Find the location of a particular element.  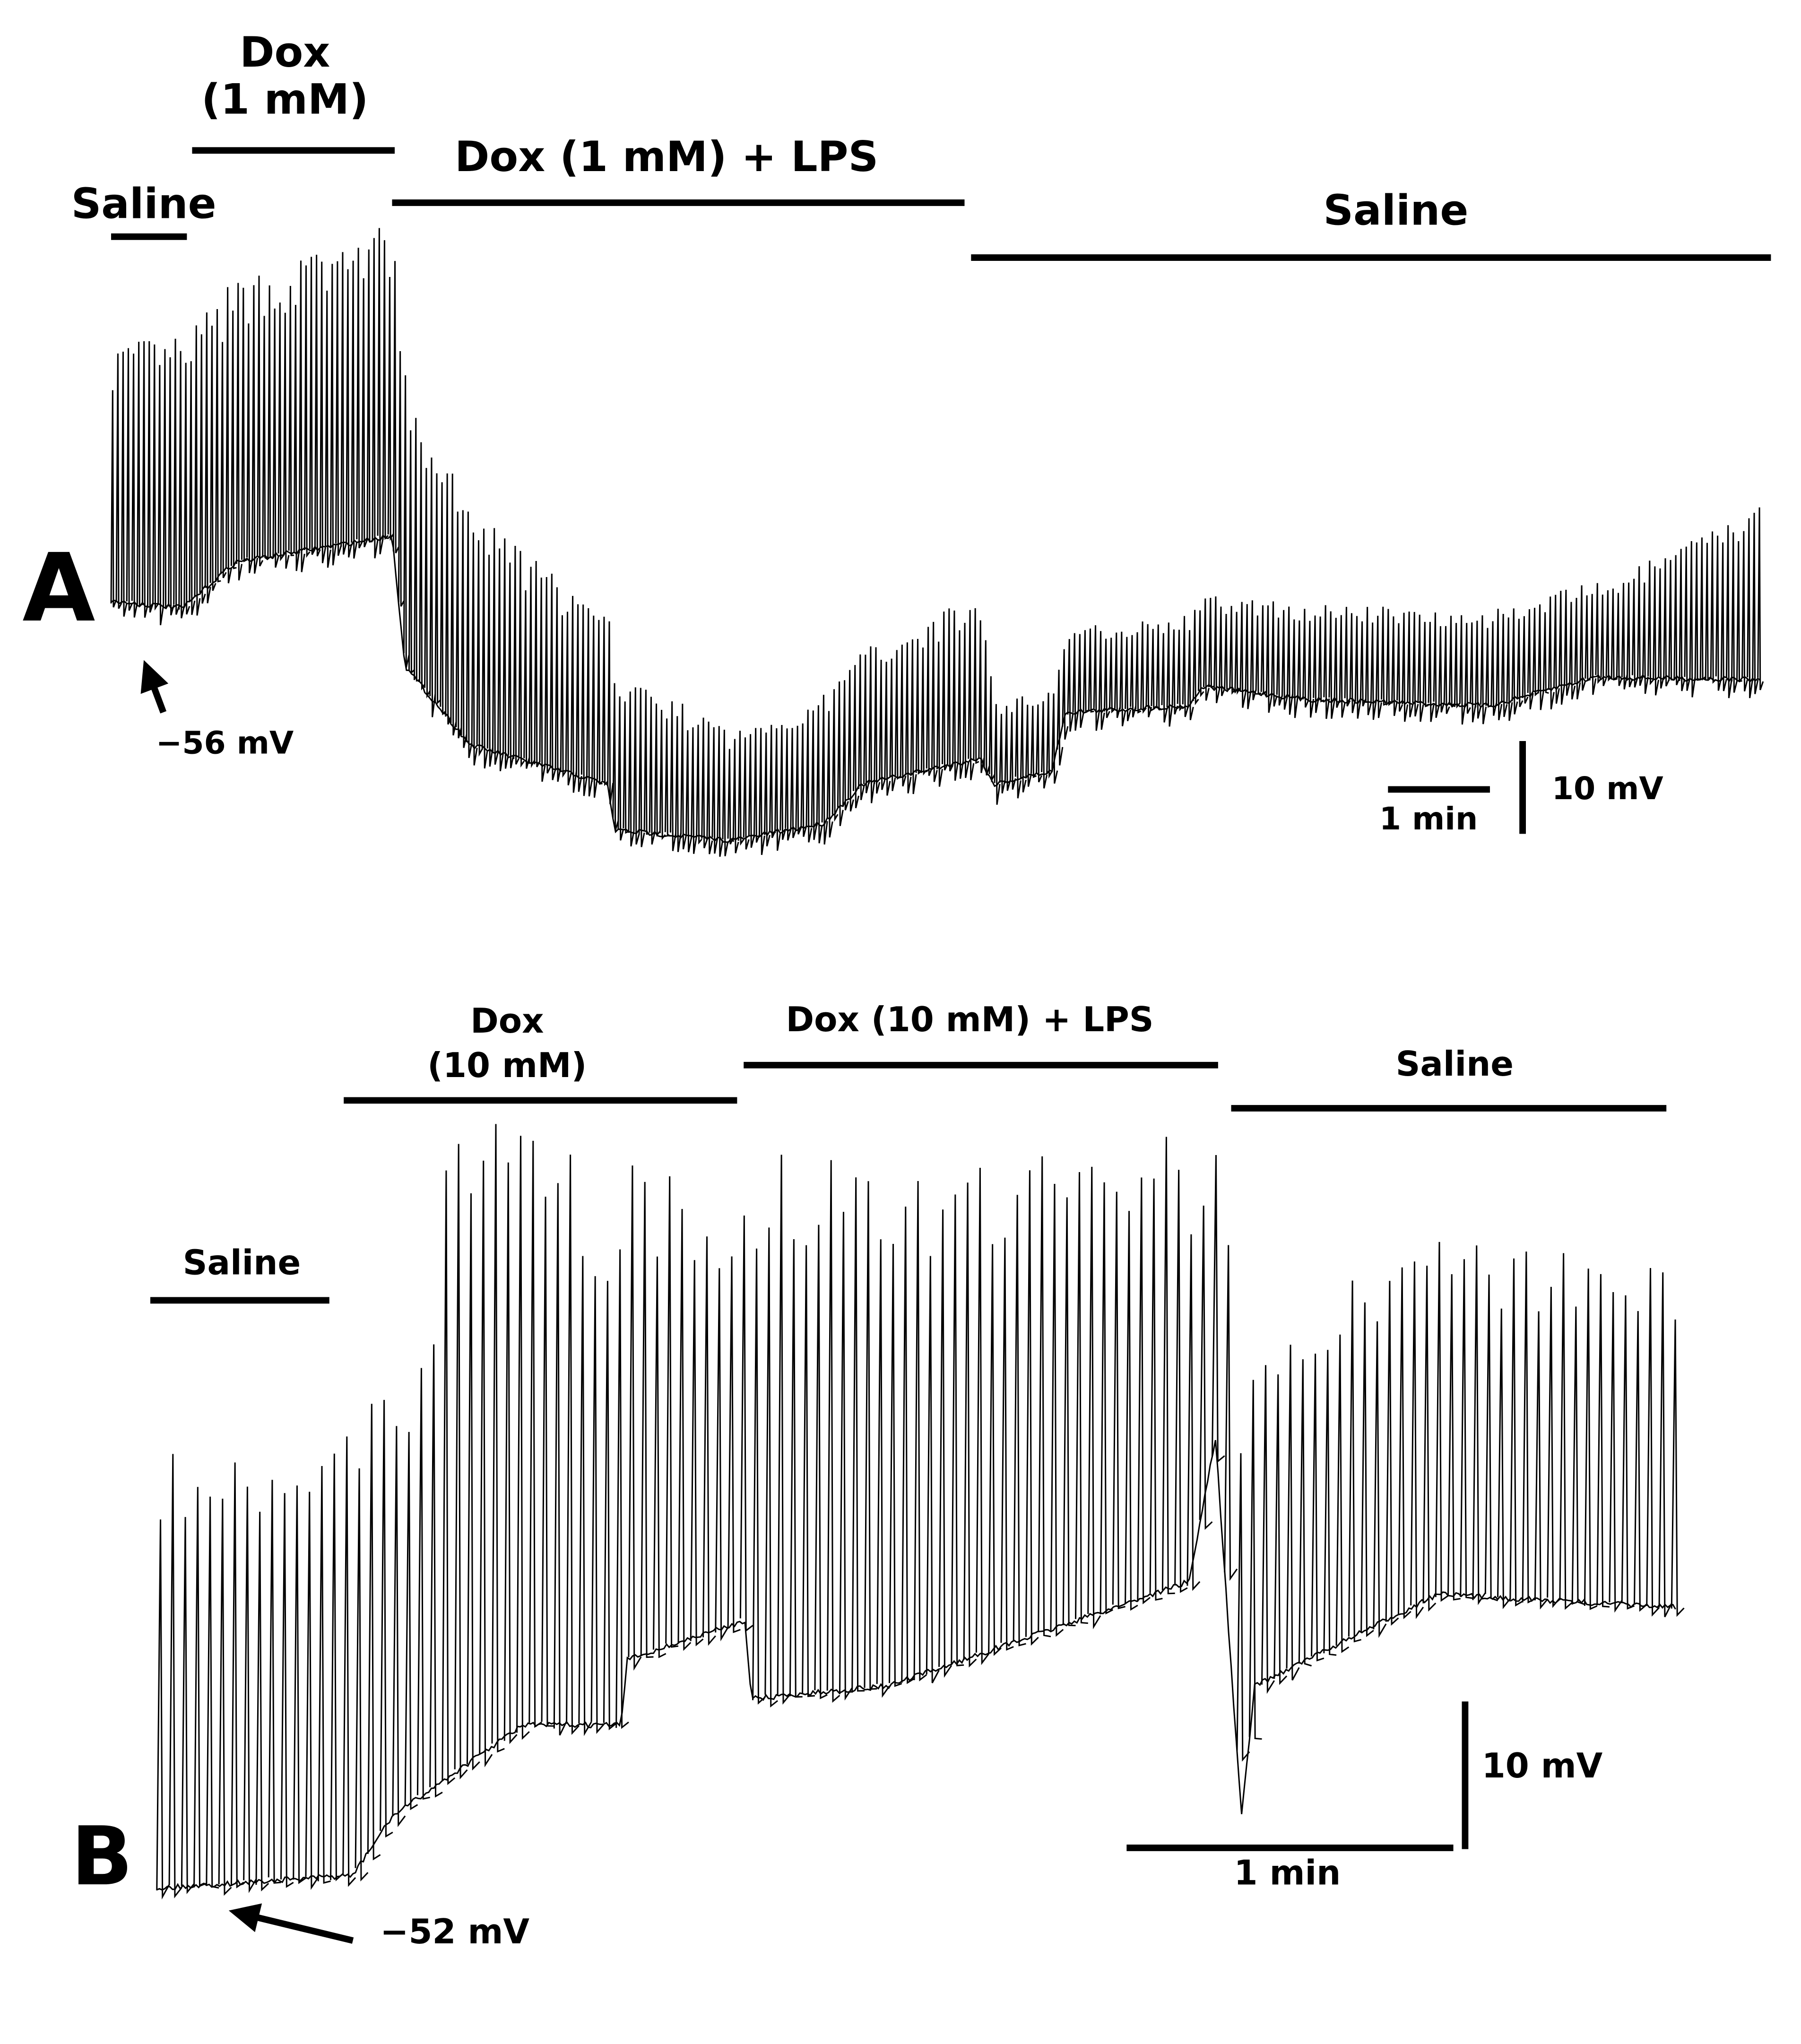

membrane-potential: −56 mV is located at coordinates (225, 742).